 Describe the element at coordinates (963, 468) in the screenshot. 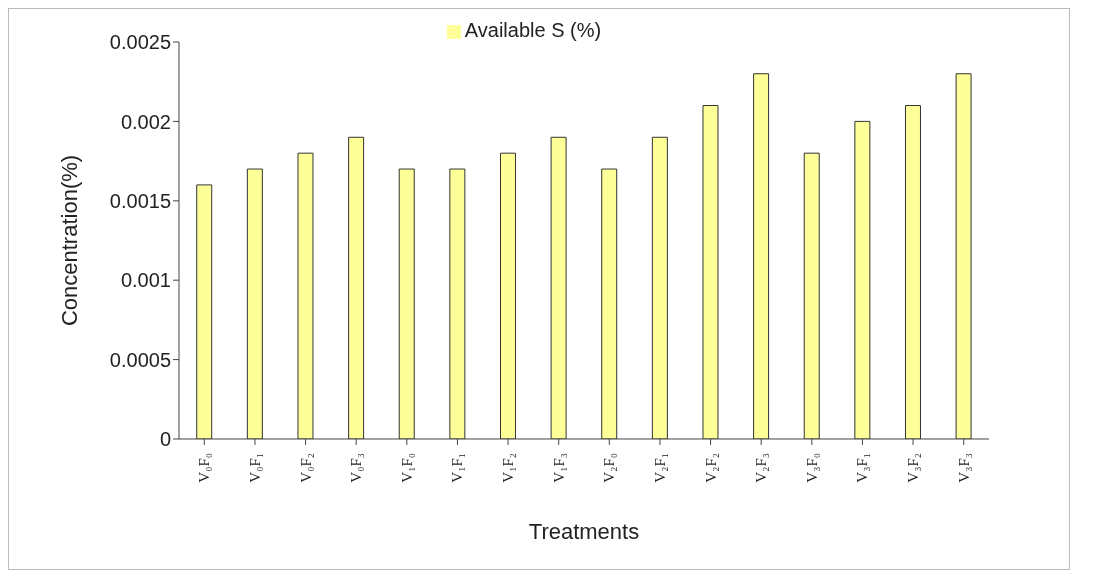

I see `x-tick-label: V₃F₃` at that location.